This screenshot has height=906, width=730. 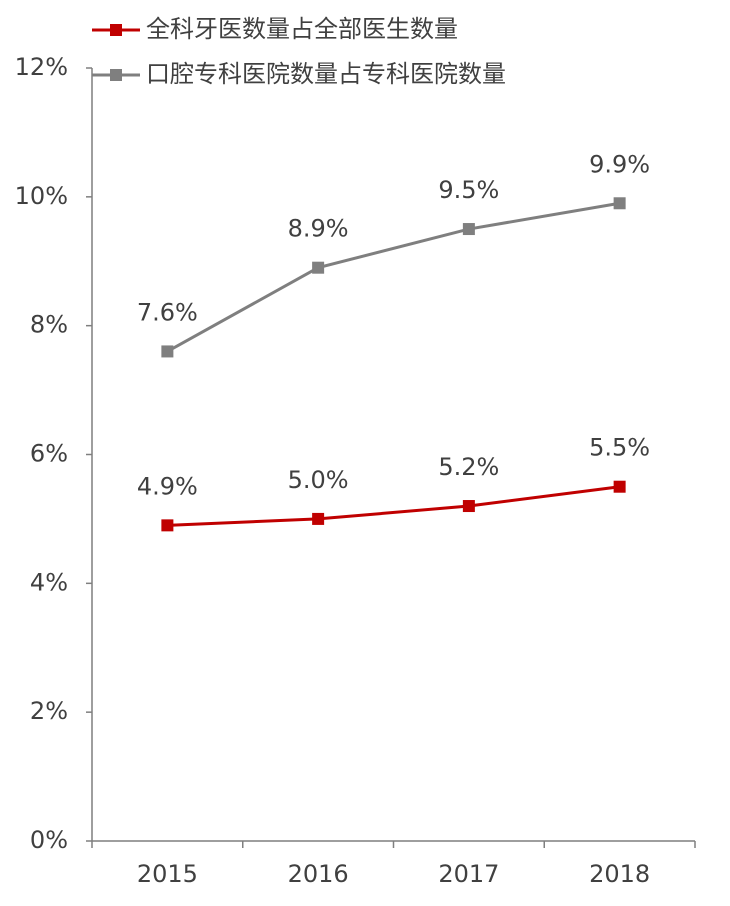 What do you see at coordinates (468, 190) in the screenshot?
I see `data-label: 9.5%` at bounding box center [468, 190].